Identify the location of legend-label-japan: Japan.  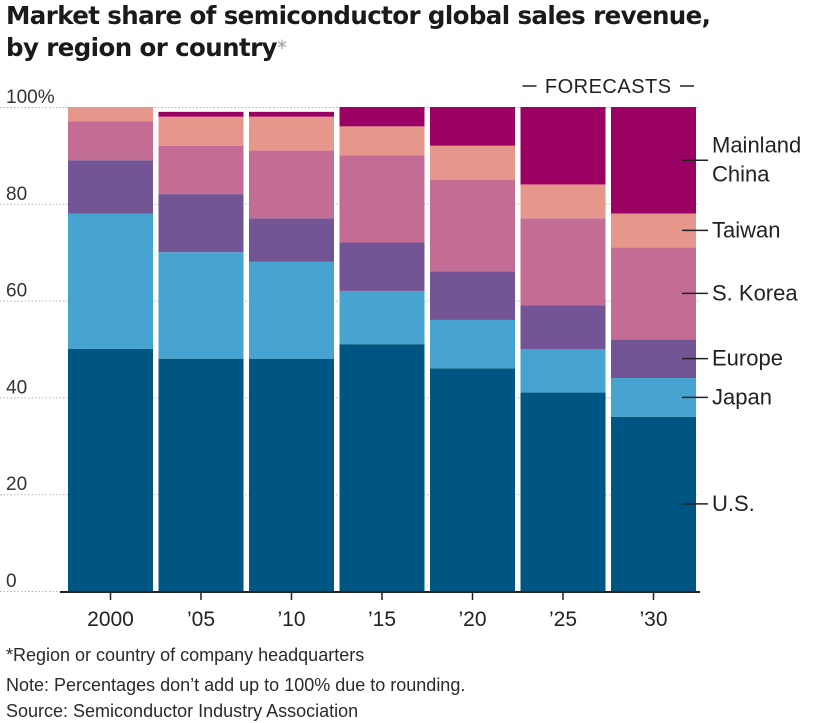
(742, 396).